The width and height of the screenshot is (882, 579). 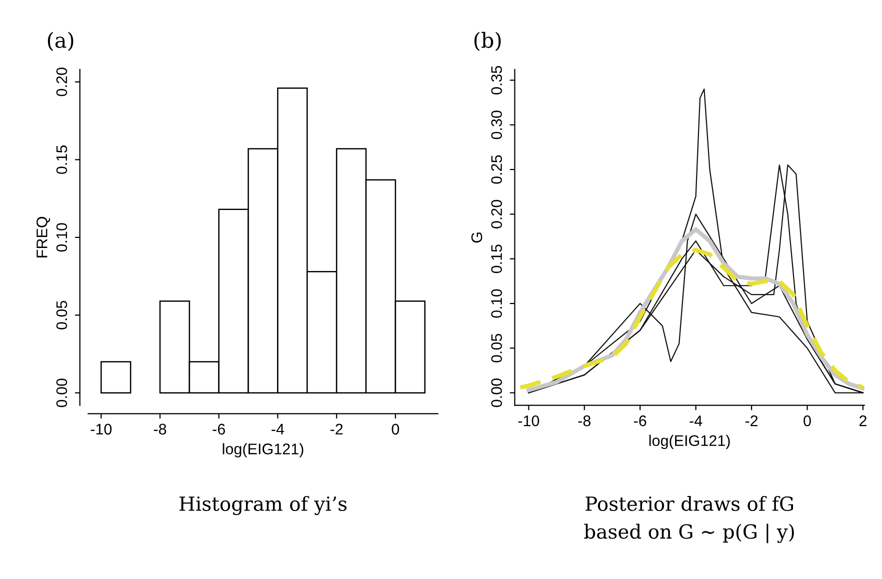 What do you see at coordinates (43, 237) in the screenshot?
I see `y-axis-title: FREQ` at bounding box center [43, 237].